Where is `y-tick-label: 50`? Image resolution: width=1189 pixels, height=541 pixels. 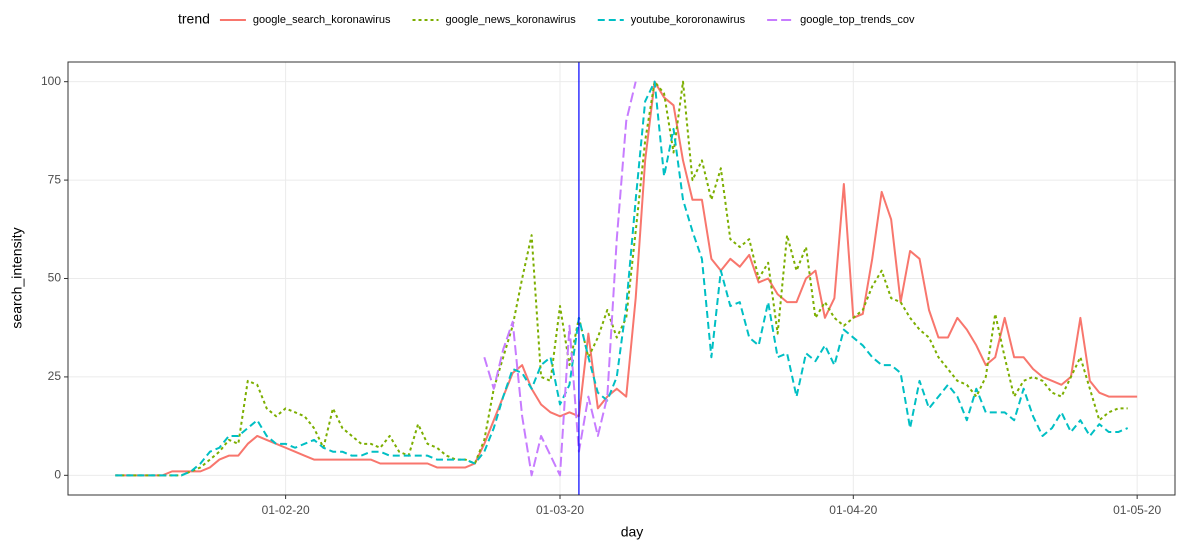
y-tick-label: 50 is located at coordinates (55, 278).